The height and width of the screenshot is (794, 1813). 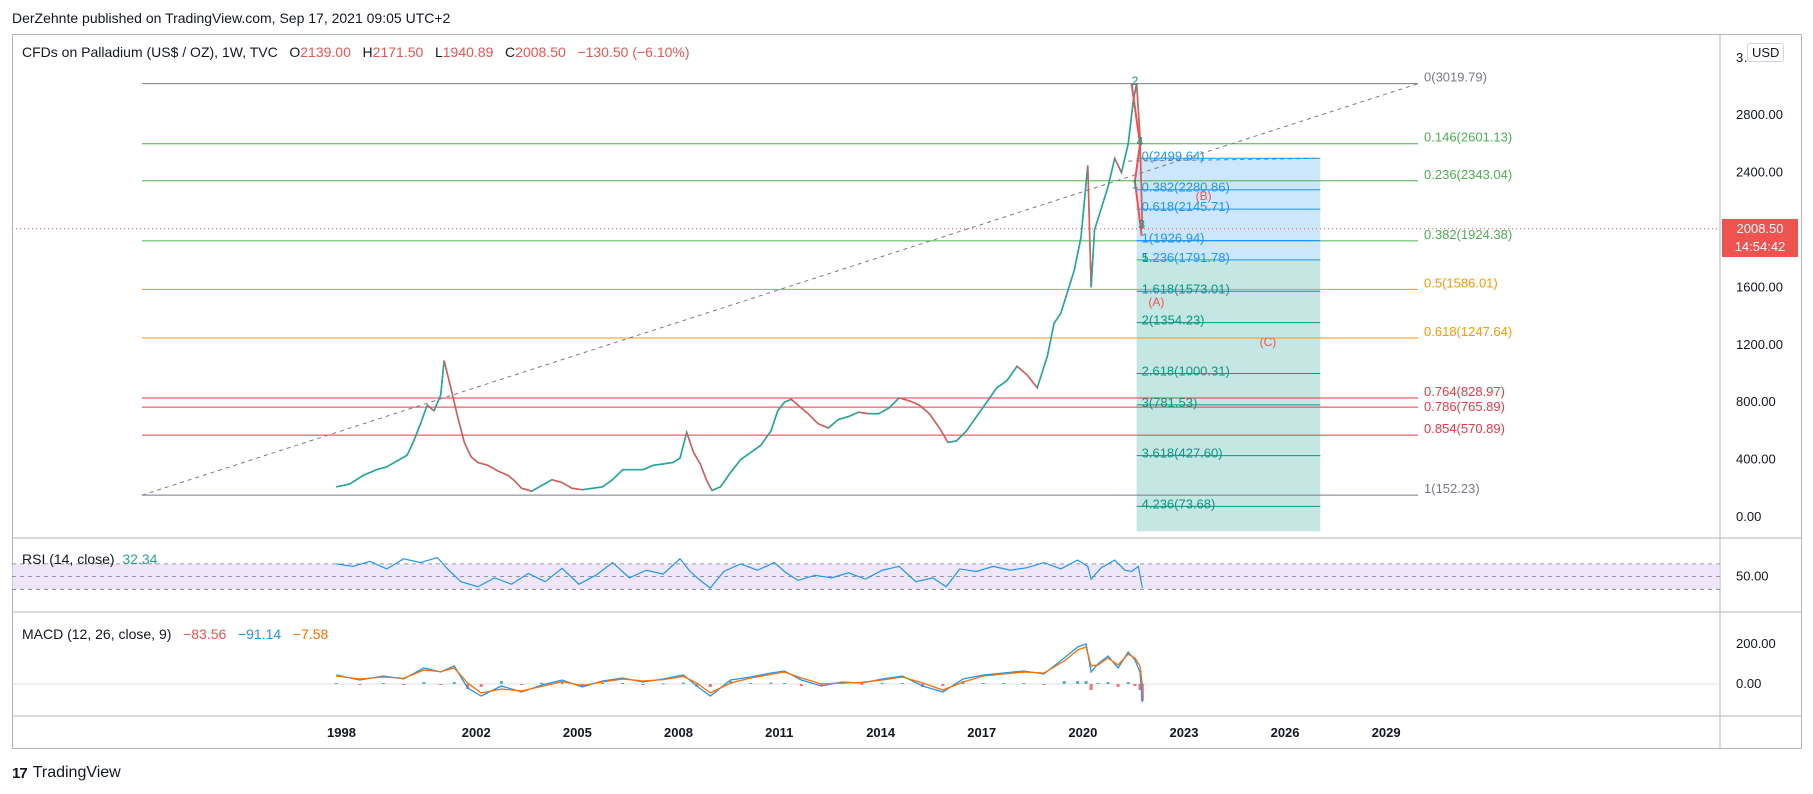 What do you see at coordinates (259, 634) in the screenshot?
I see `macd-value: −91.14` at bounding box center [259, 634].